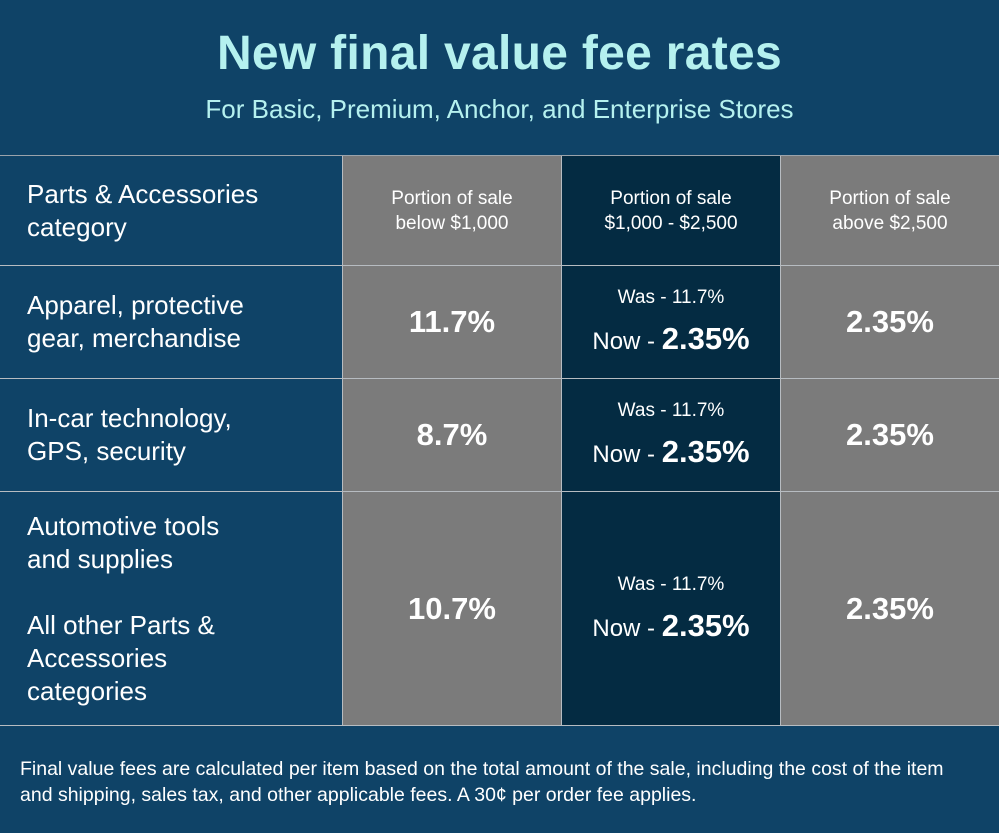  Describe the element at coordinates (171, 211) in the screenshot. I see `header-category: Parts & Accessories category` at that location.